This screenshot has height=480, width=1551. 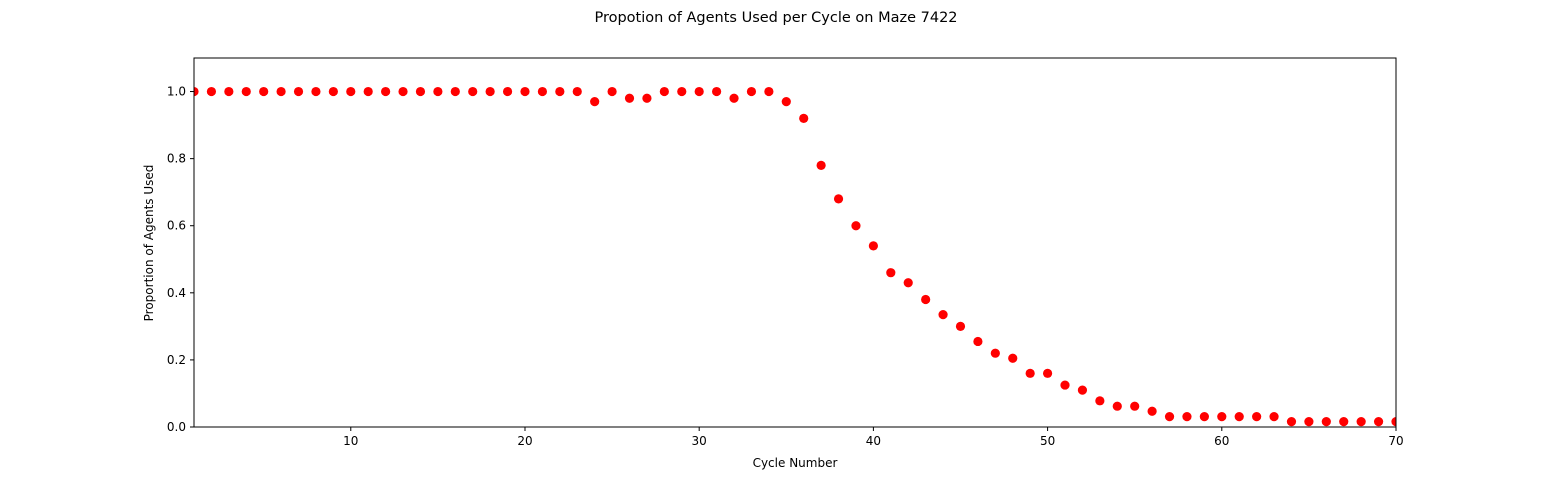 I want to click on x-tick-label: 20, so click(x=524, y=441).